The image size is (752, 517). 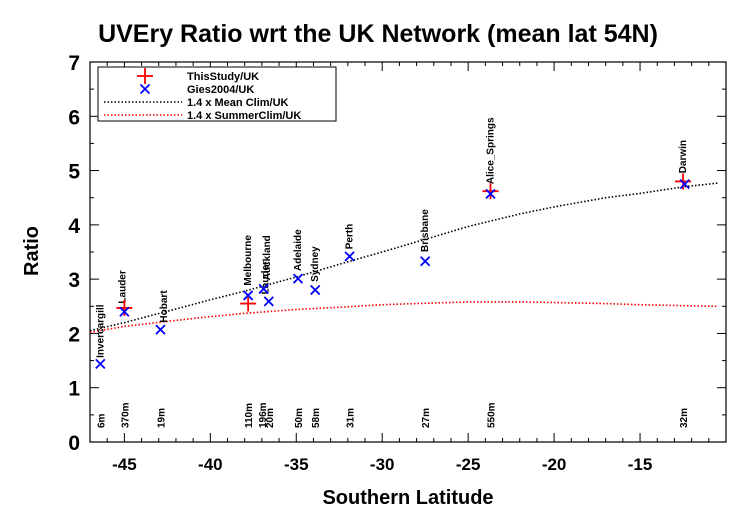 I want to click on site-label: Alice_Springs, so click(x=491, y=150).